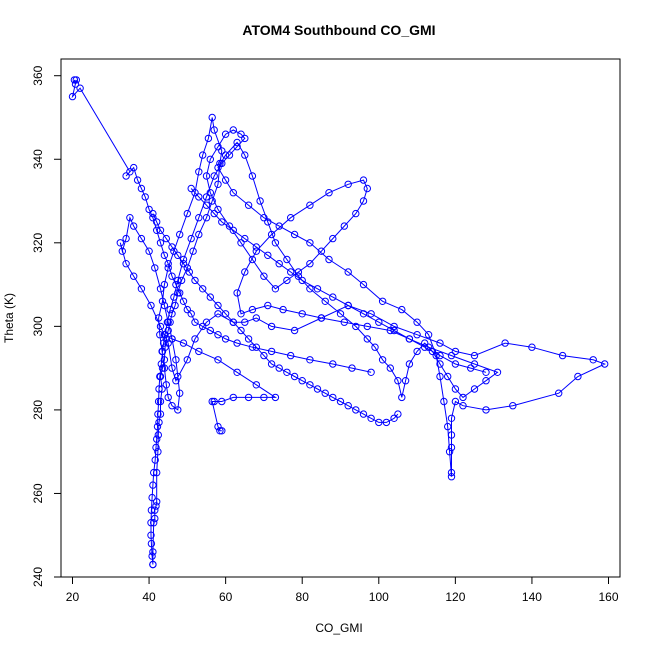  I want to click on y-tick-label: 240, so click(38, 577).